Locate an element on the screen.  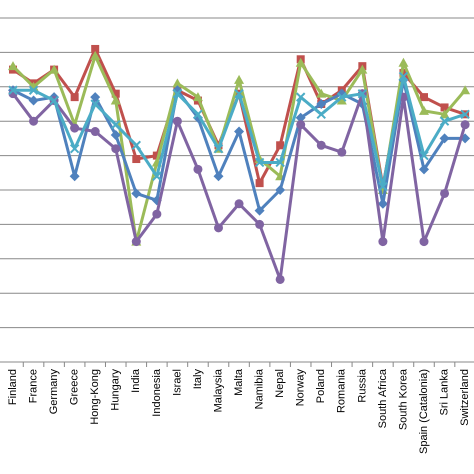
x-tick-label: India is located at coordinates (136, 380).